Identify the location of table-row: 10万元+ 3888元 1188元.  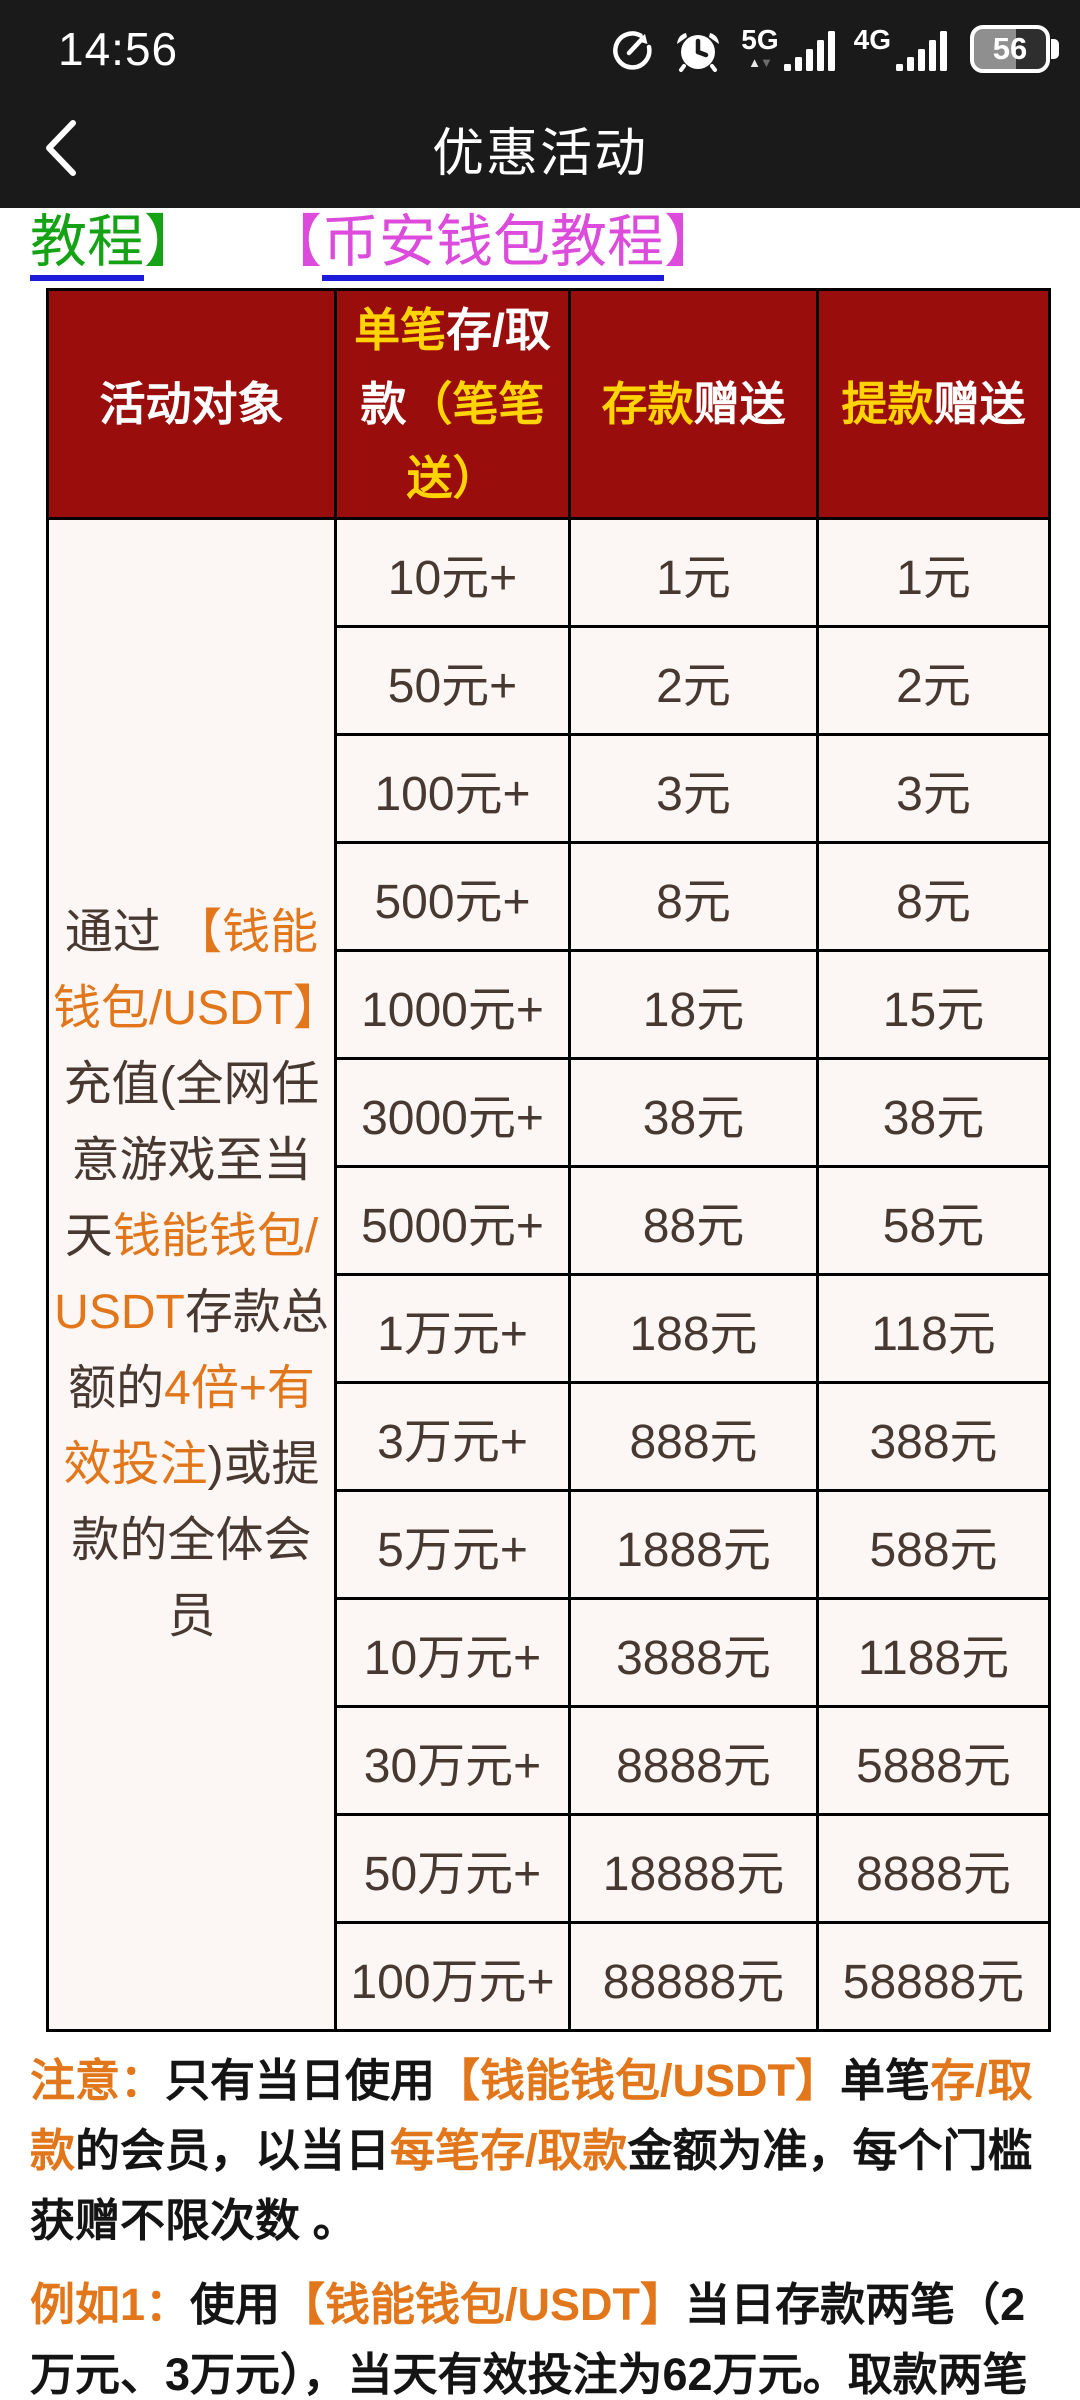
(549, 1652).